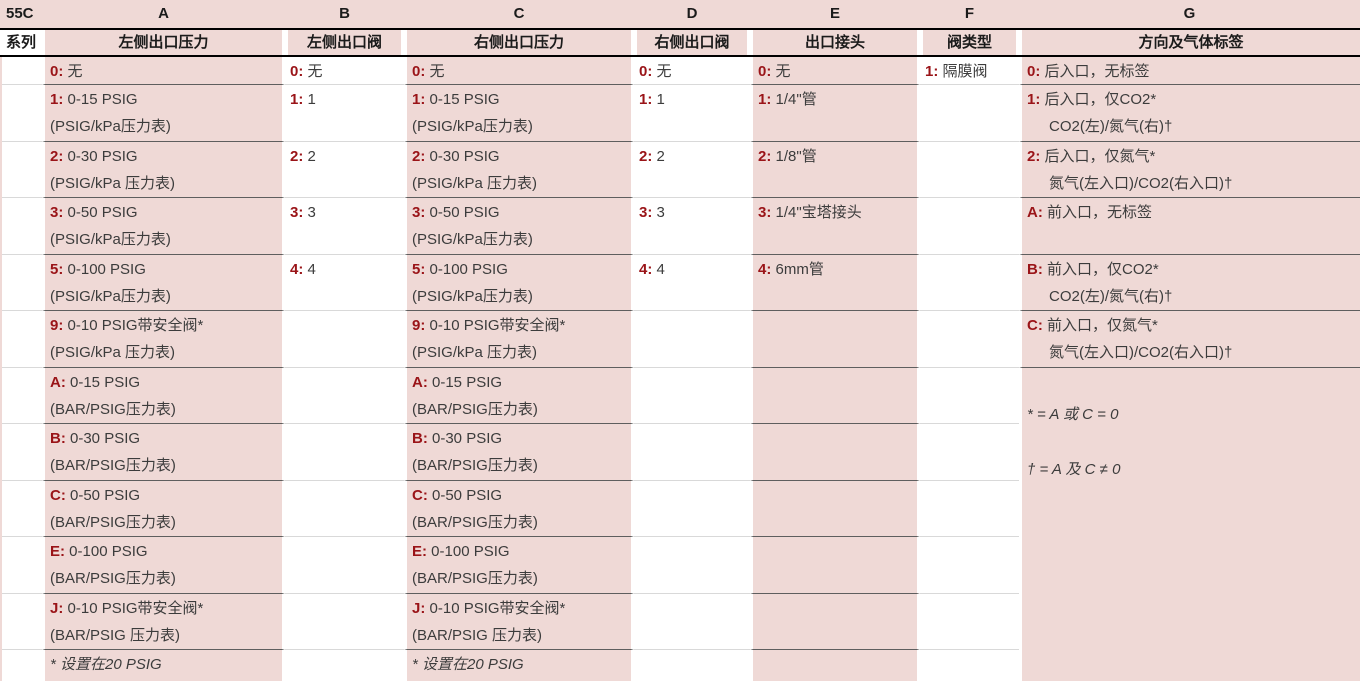 This screenshot has width=1360, height=681. I want to click on cell-A-row11: * 设置在20 PSIG, so click(163, 665).